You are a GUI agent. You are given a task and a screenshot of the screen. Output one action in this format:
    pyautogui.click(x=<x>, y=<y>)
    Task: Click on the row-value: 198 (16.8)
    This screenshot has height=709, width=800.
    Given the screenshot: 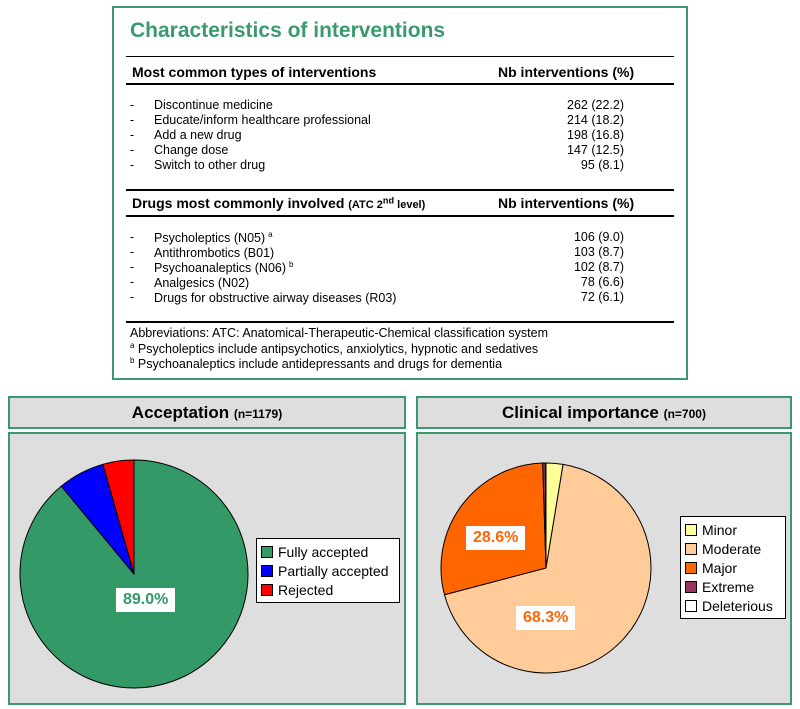 What is the action you would take?
    pyautogui.click(x=595, y=135)
    